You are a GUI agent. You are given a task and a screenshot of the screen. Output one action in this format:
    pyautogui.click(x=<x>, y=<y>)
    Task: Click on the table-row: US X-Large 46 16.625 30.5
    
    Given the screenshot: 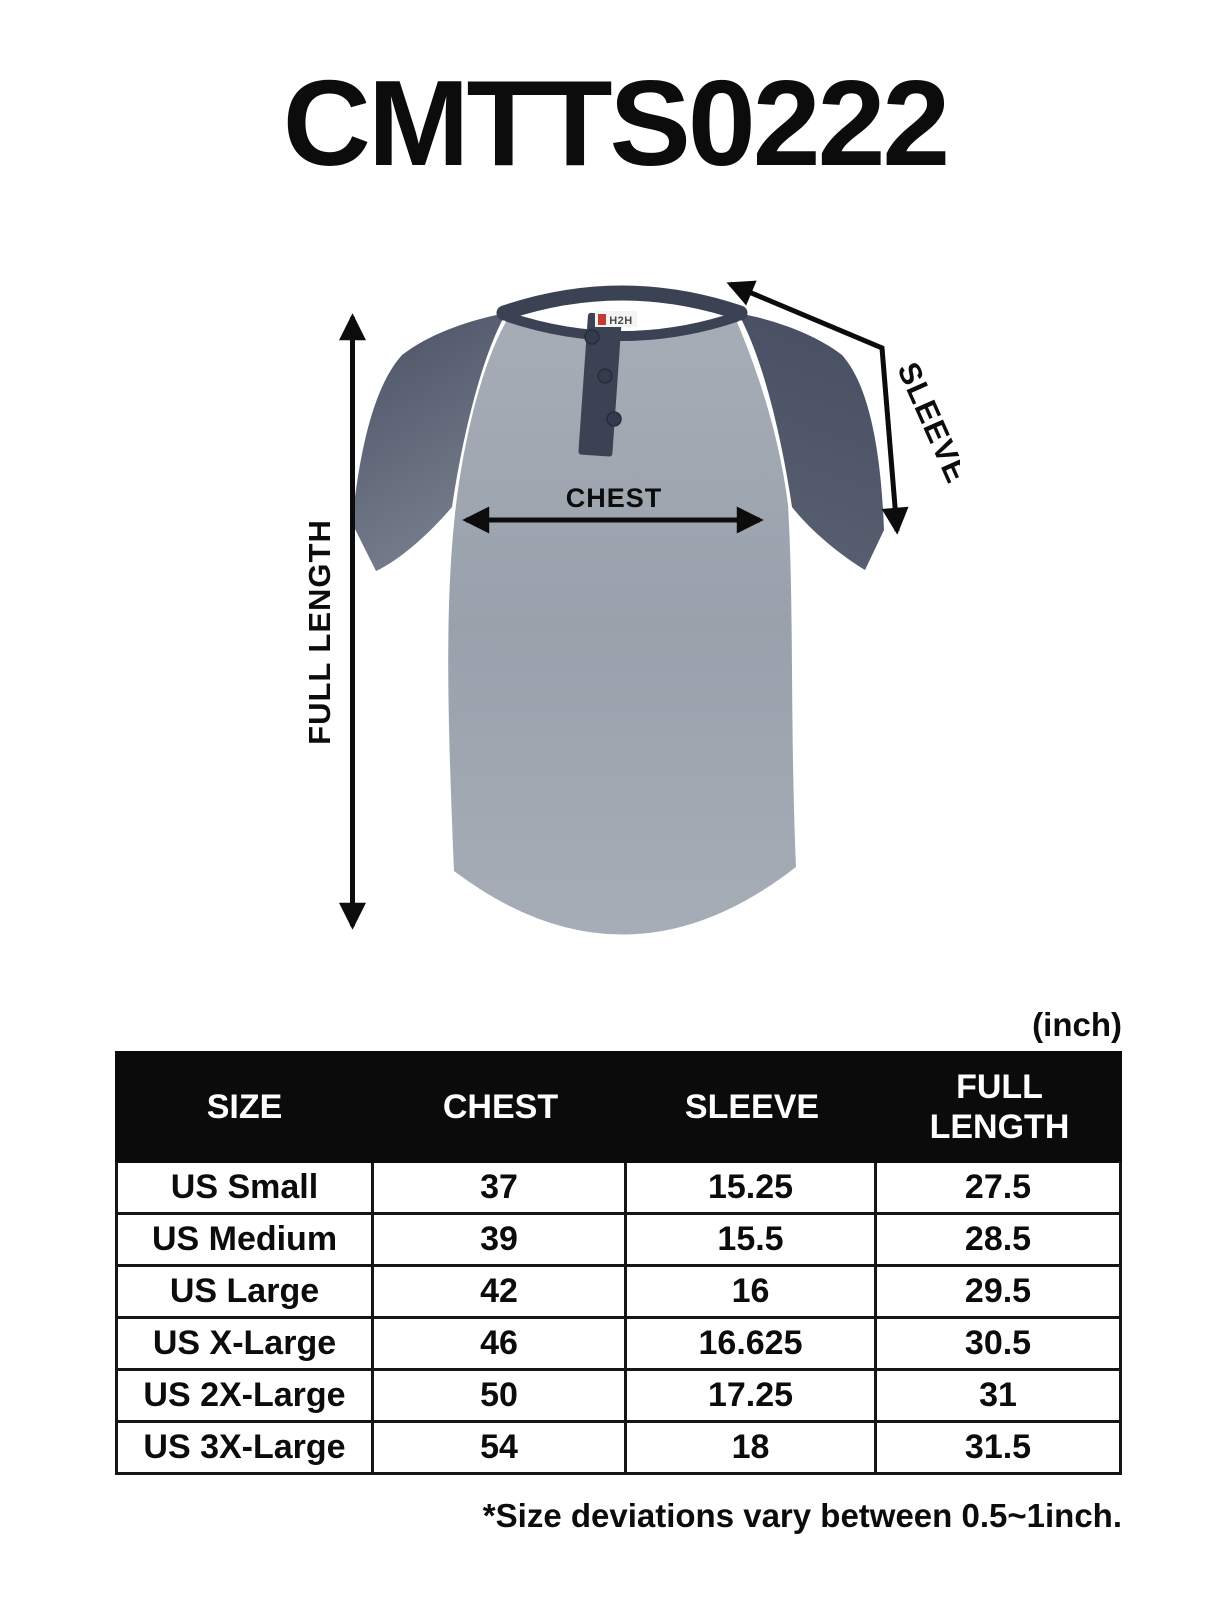 What is the action you would take?
    pyautogui.click(x=618, y=1342)
    